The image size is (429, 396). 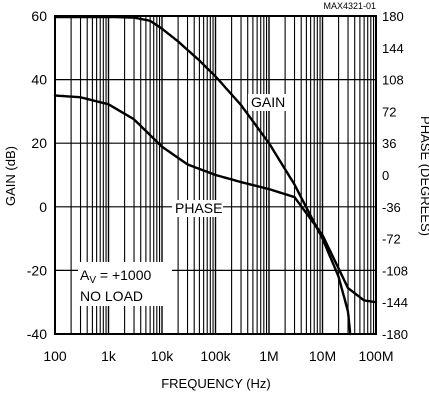 I want to click on right-y-tick-label: 36, so click(x=389, y=143).